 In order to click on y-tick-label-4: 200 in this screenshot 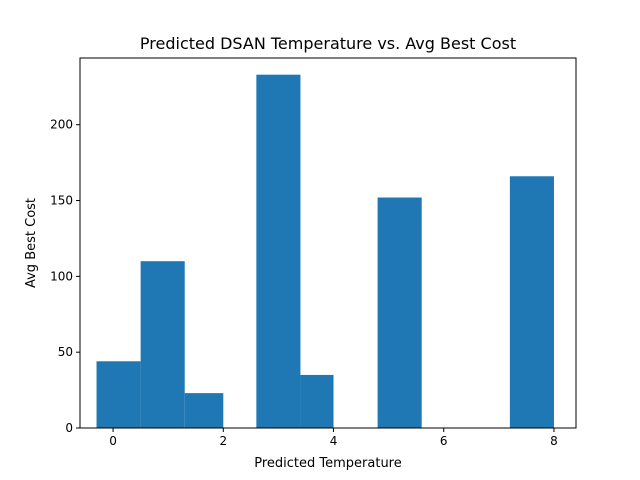, I will do `click(61, 125)`.